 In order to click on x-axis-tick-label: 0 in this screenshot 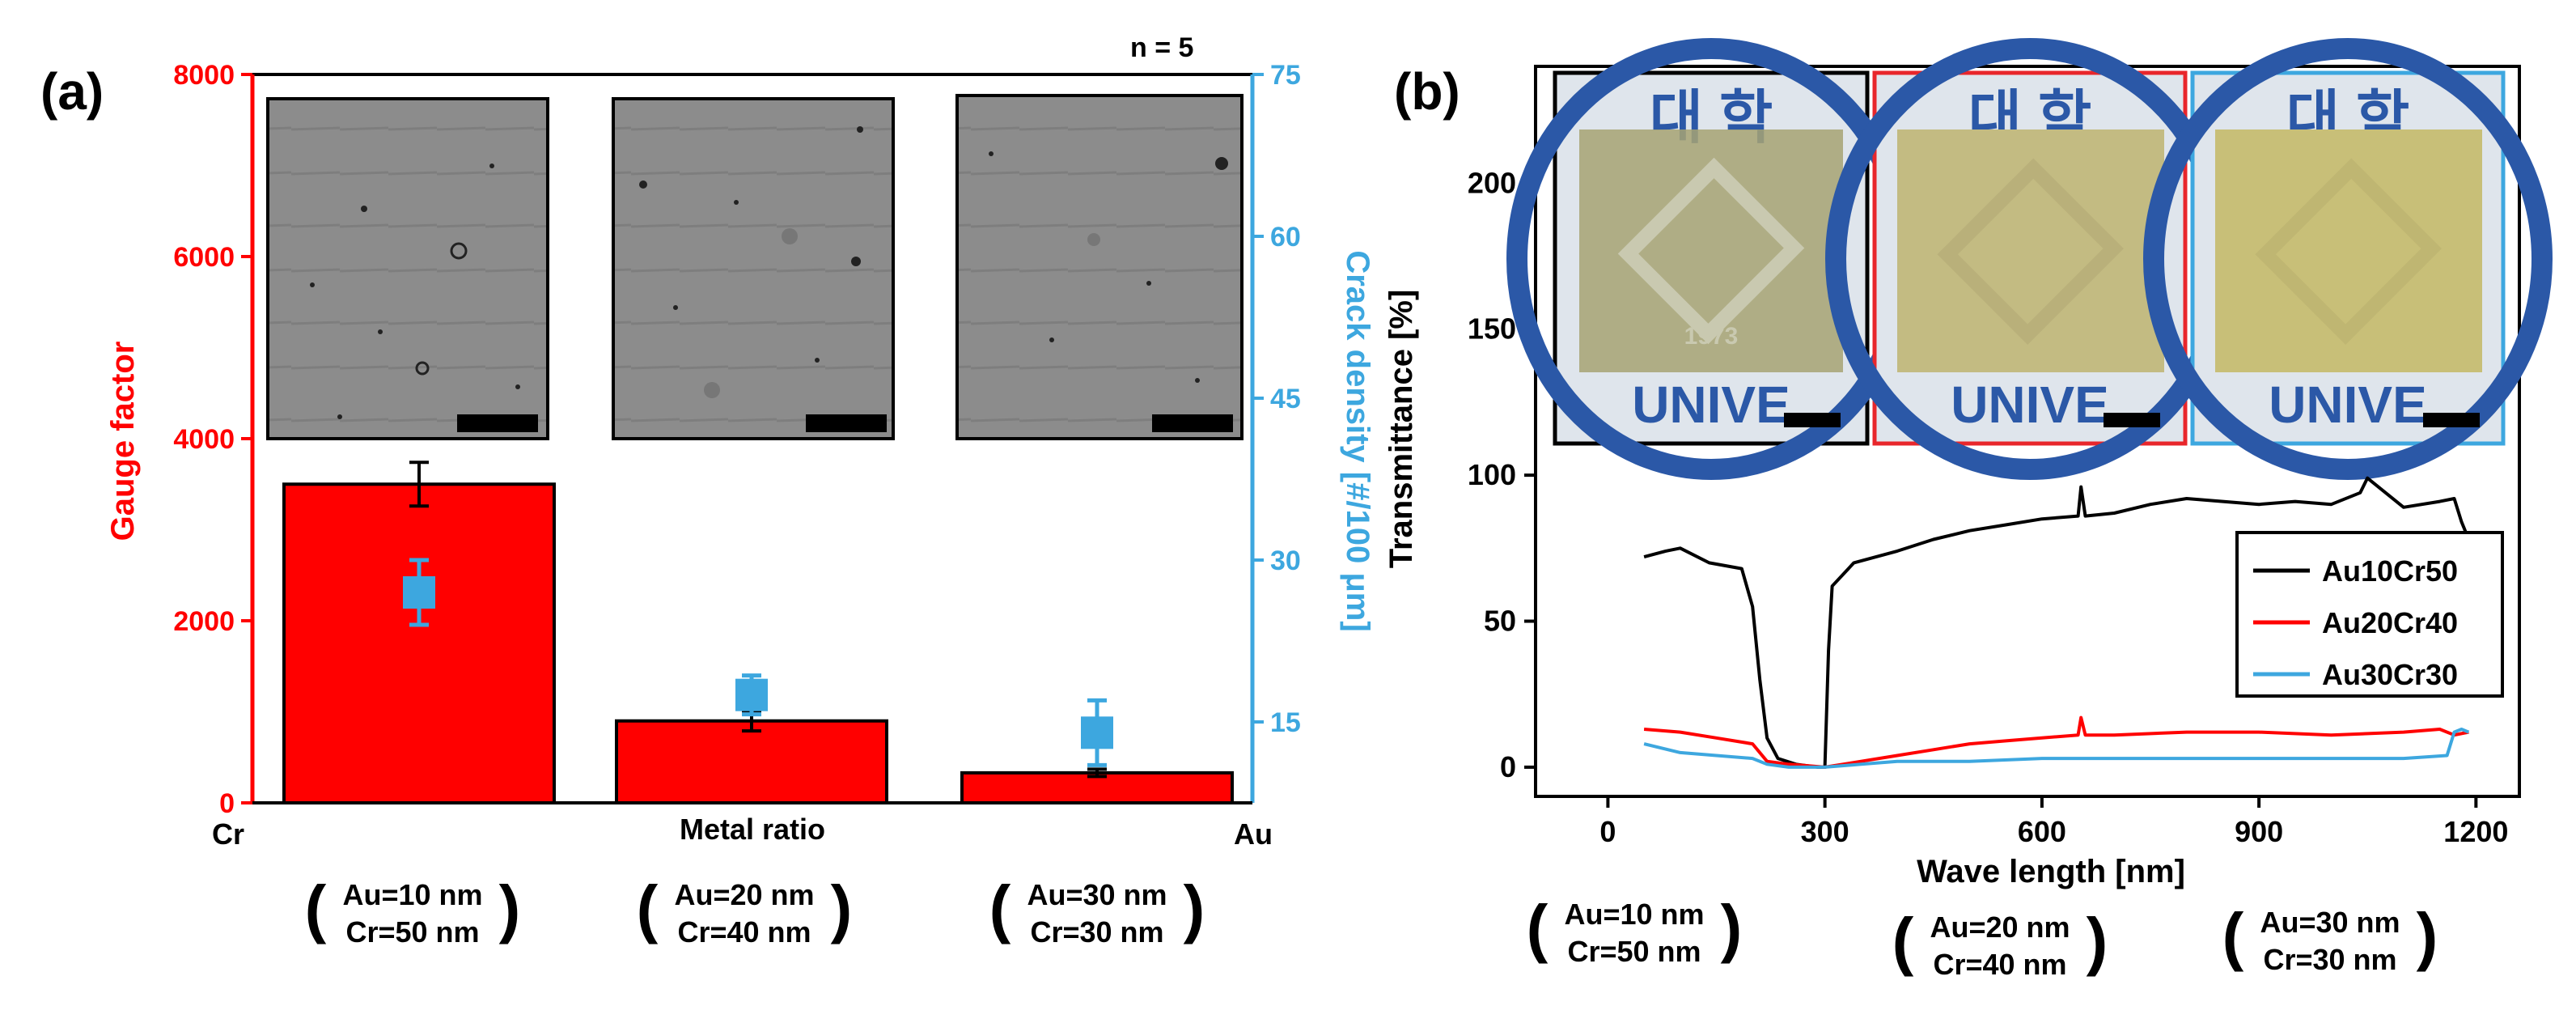, I will do `click(1607, 832)`.